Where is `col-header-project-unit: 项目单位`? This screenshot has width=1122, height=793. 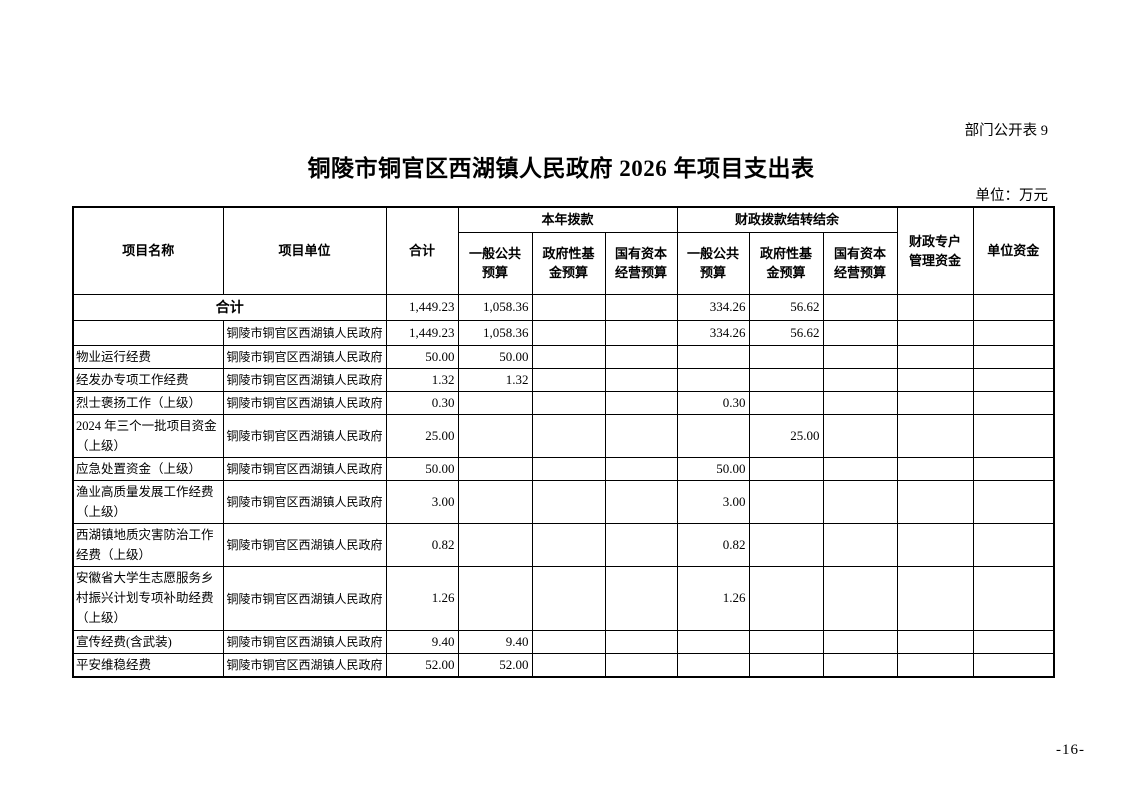 col-header-project-unit: 项目单位 is located at coordinates (304, 250).